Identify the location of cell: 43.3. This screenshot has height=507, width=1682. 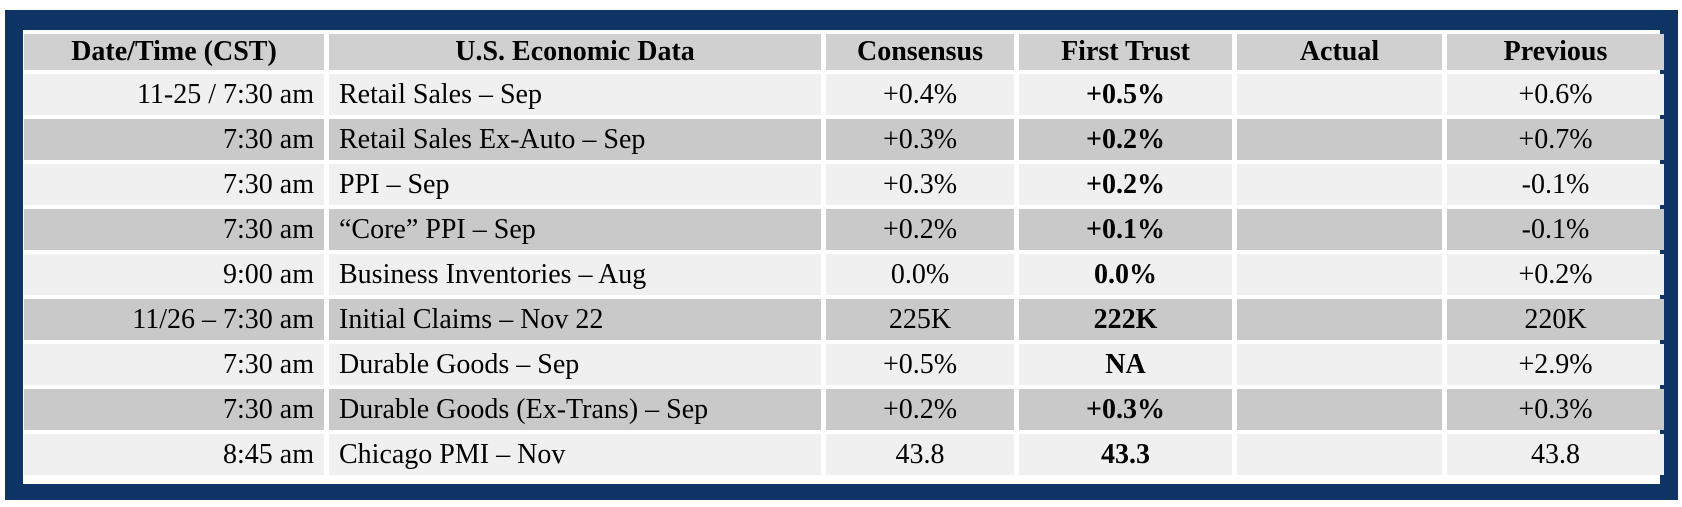
(1125, 454).